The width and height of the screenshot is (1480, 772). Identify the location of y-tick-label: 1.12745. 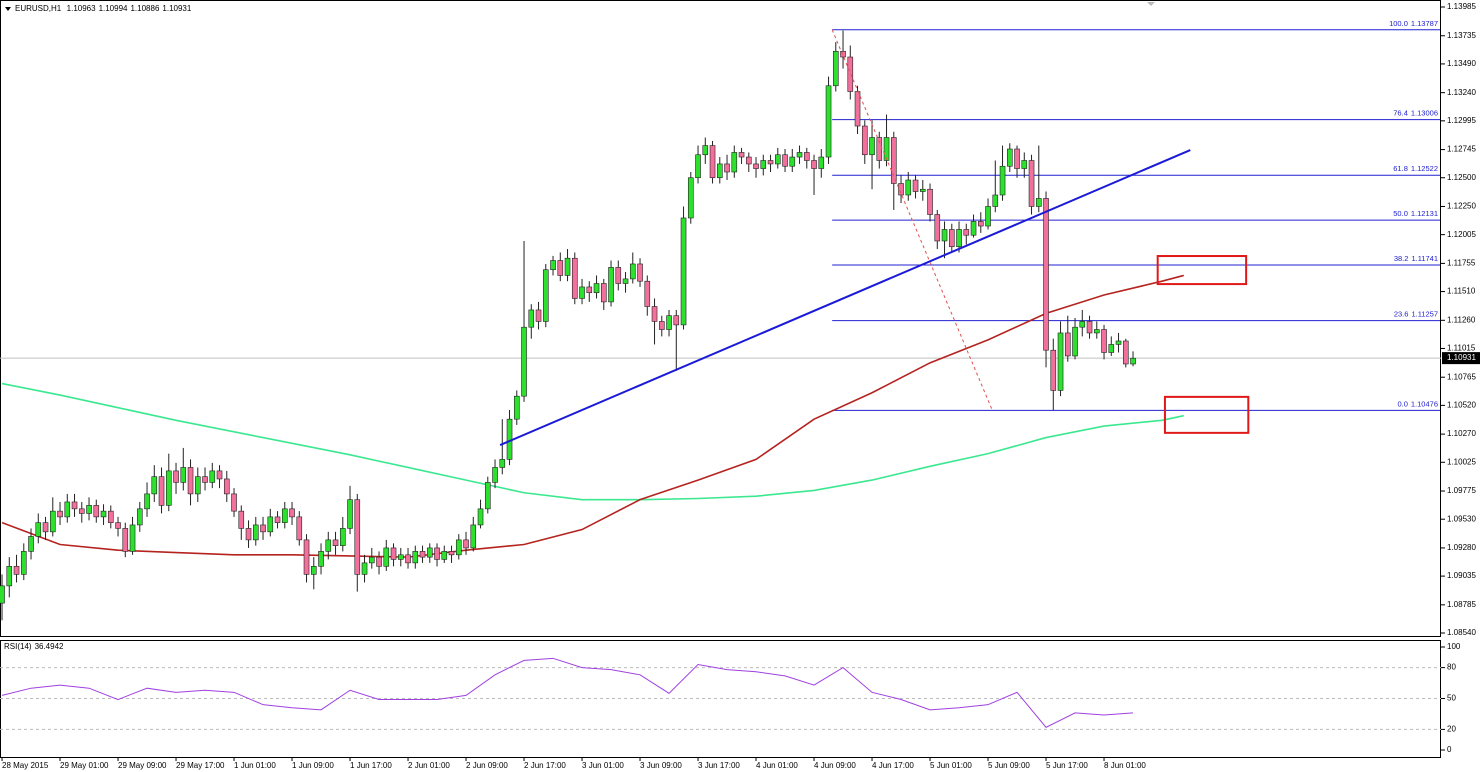
(1461, 149).